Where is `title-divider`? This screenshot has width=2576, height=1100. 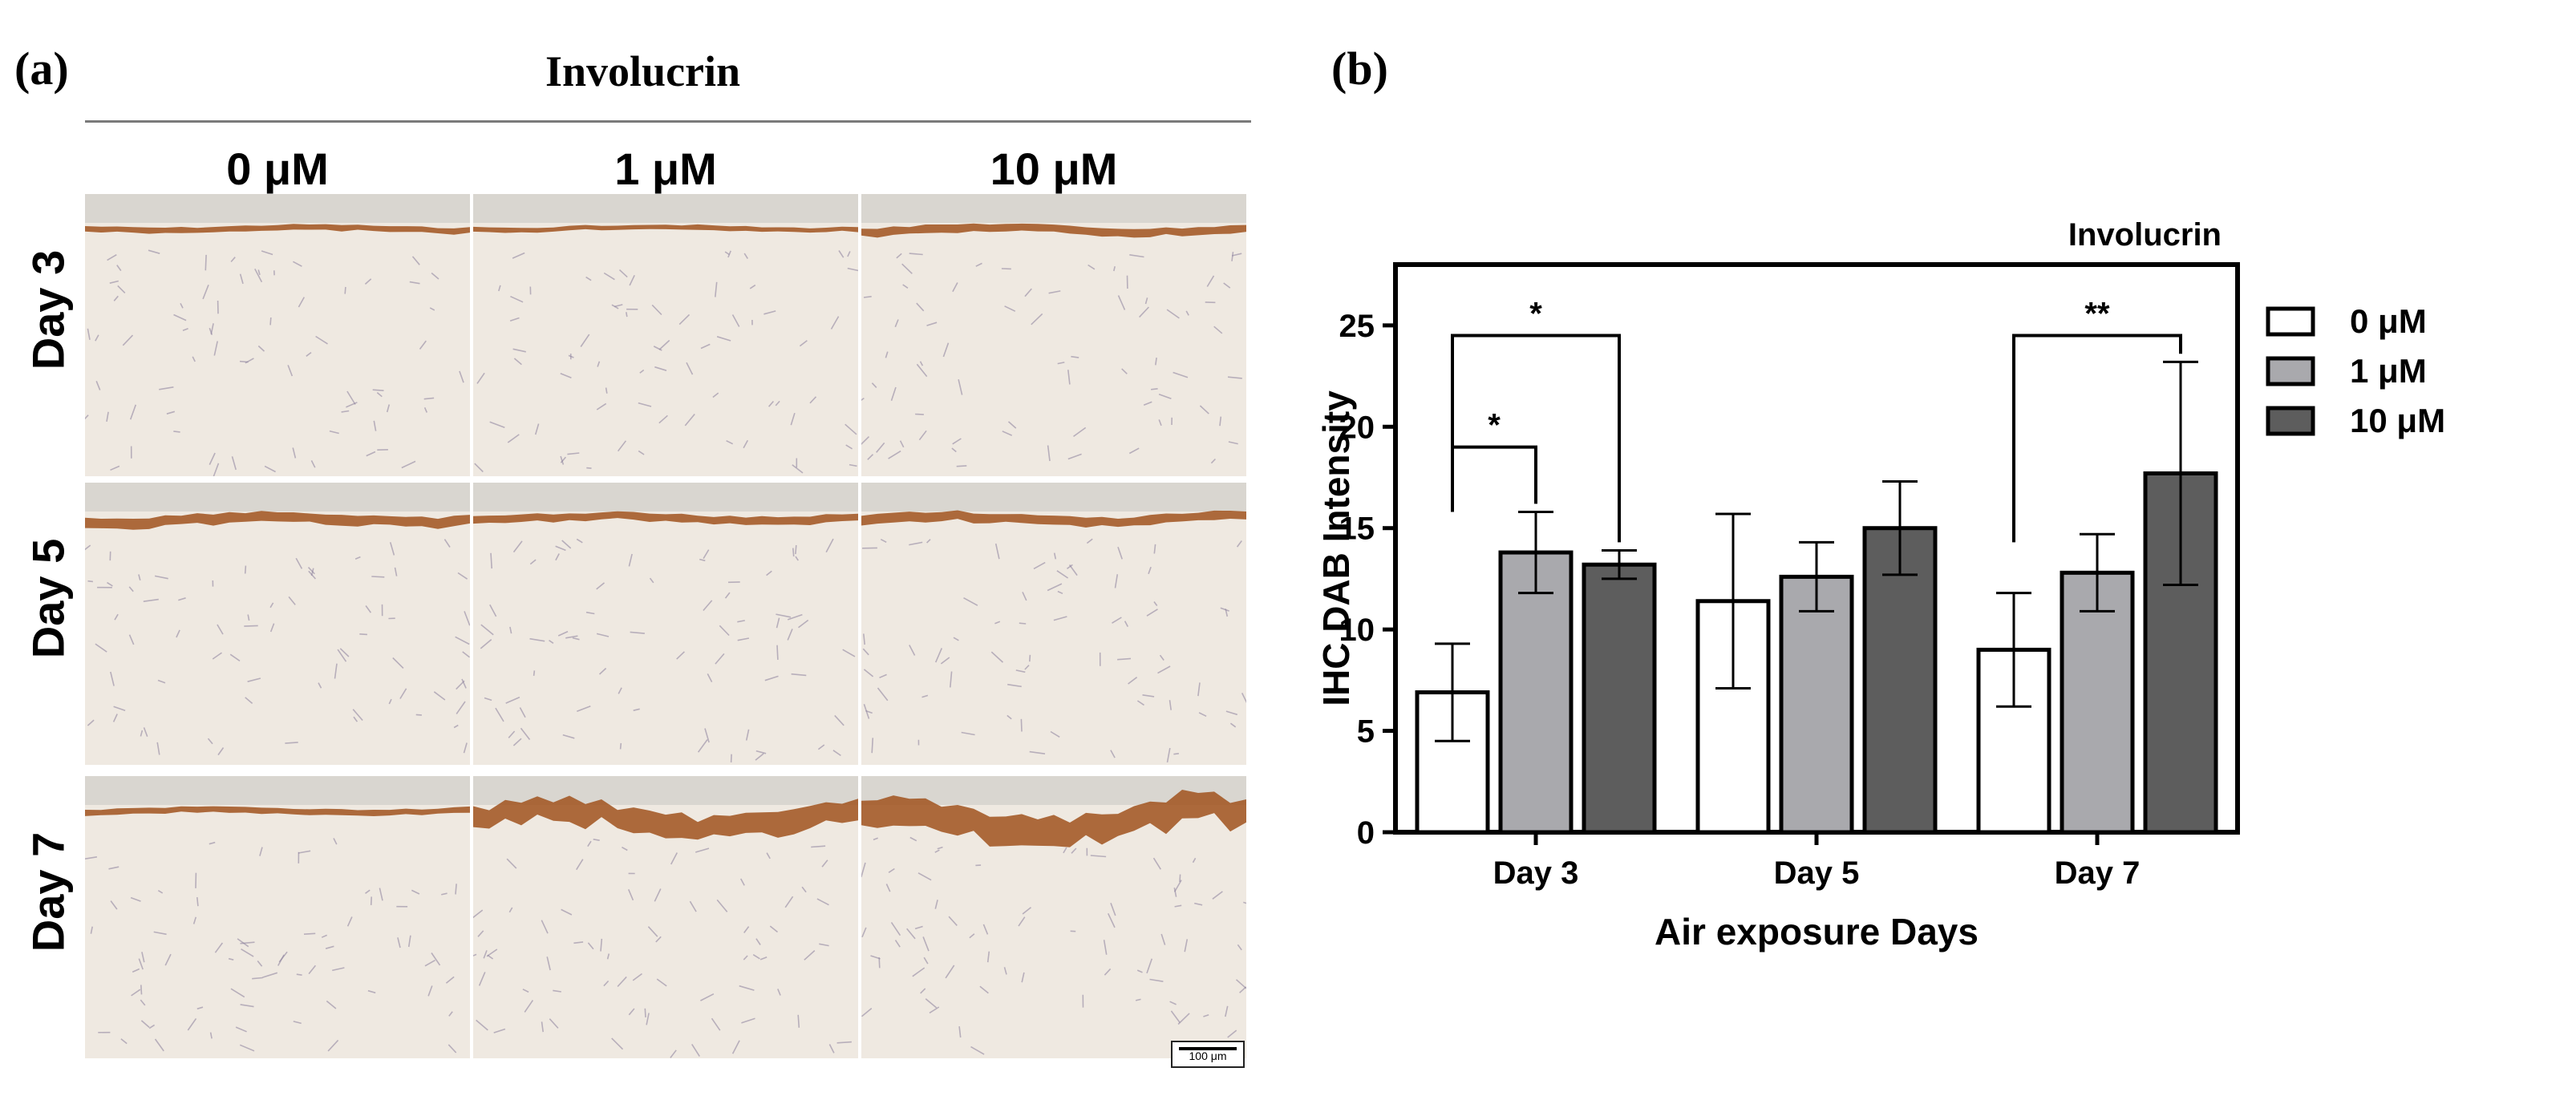
title-divider is located at coordinates (668, 122).